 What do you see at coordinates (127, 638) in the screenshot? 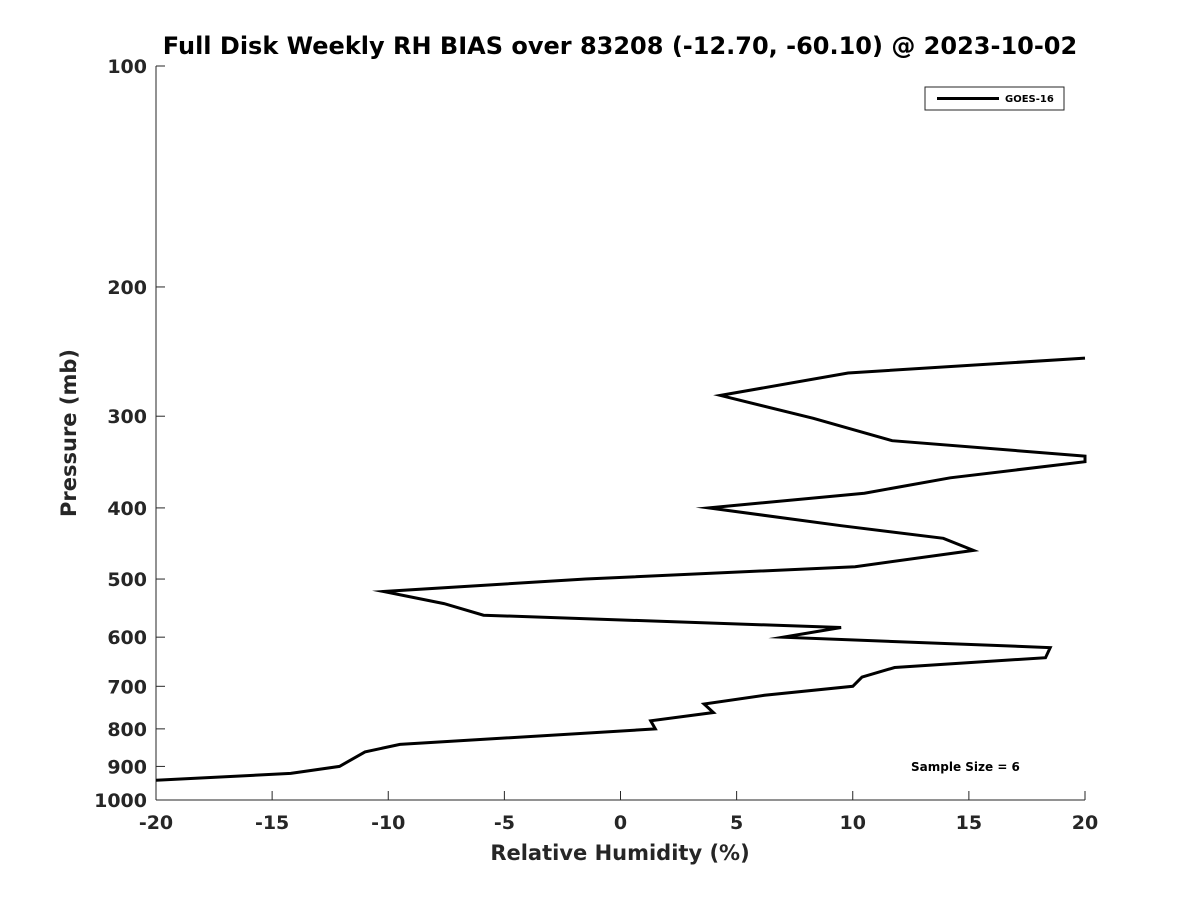
I see `y-tick-label: 600` at bounding box center [127, 638].